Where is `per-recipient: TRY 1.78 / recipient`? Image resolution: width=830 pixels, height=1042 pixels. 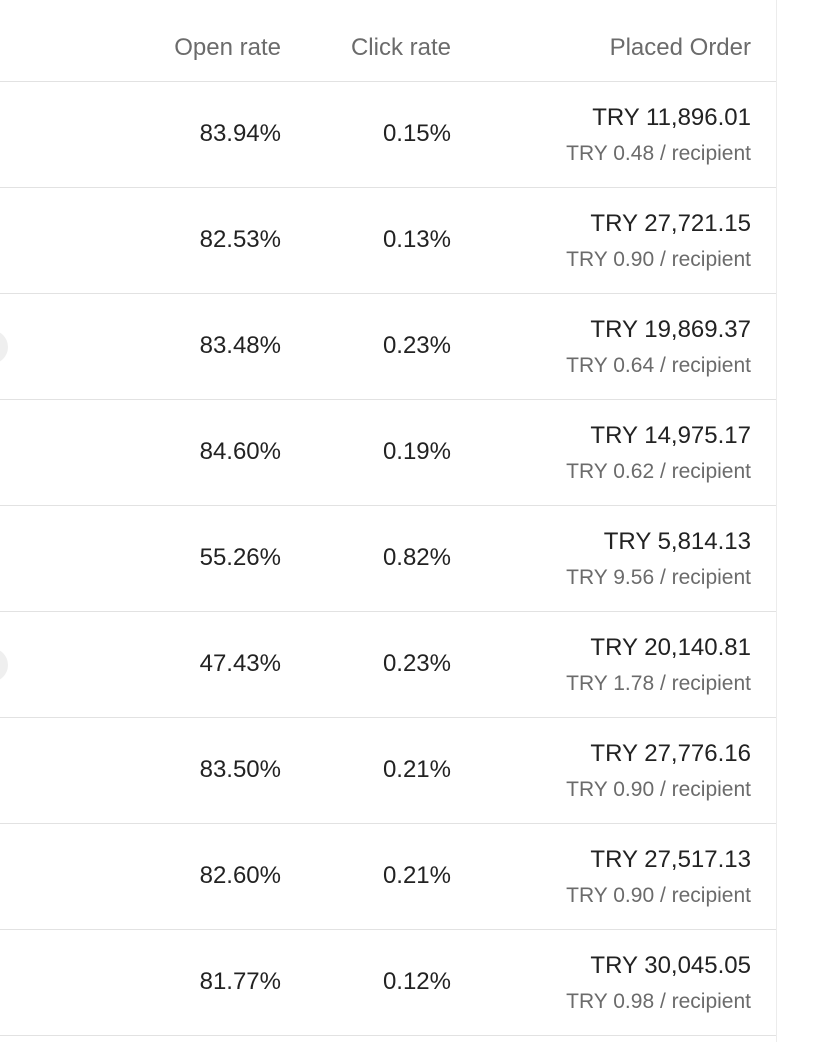 per-recipient: TRY 1.78 / recipient is located at coordinates (658, 683).